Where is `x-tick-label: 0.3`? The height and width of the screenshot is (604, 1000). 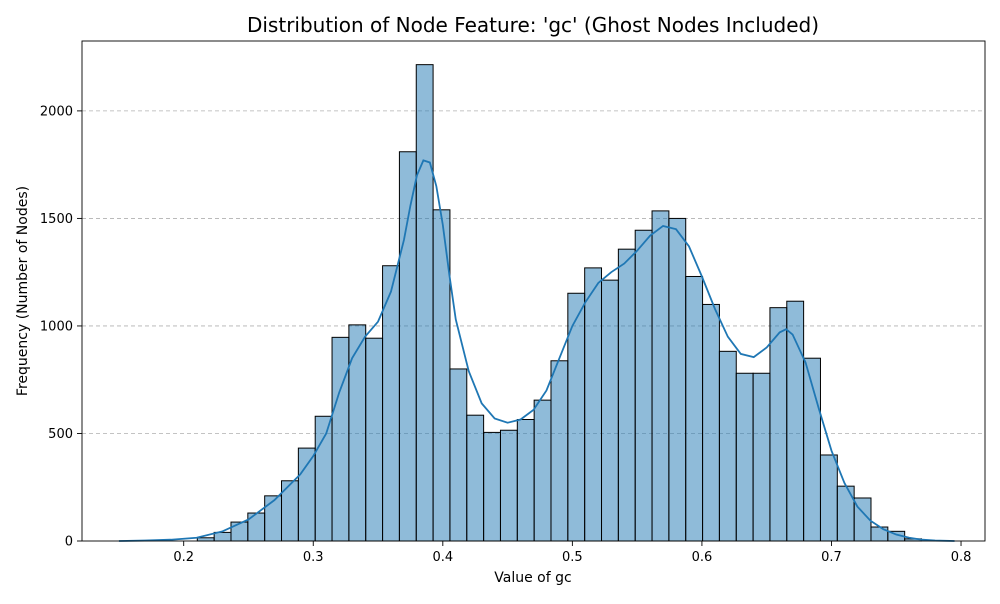 x-tick-label: 0.3 is located at coordinates (313, 557).